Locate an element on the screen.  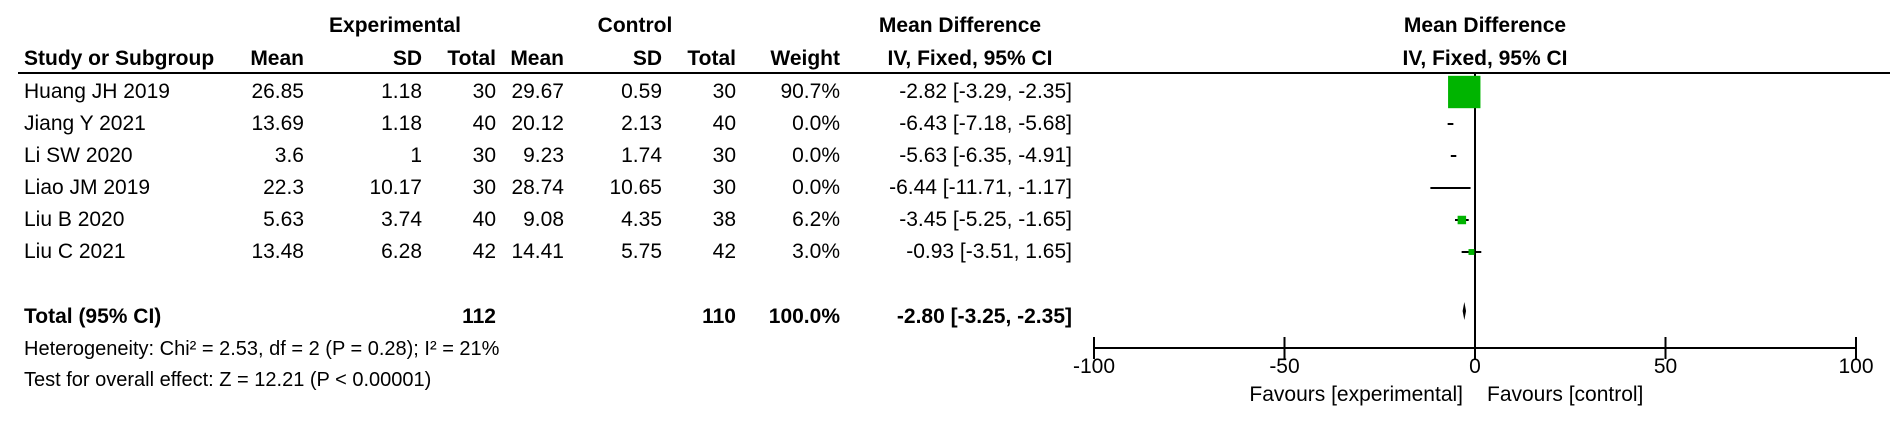
c-mean: 9.23 is located at coordinates (543, 155).